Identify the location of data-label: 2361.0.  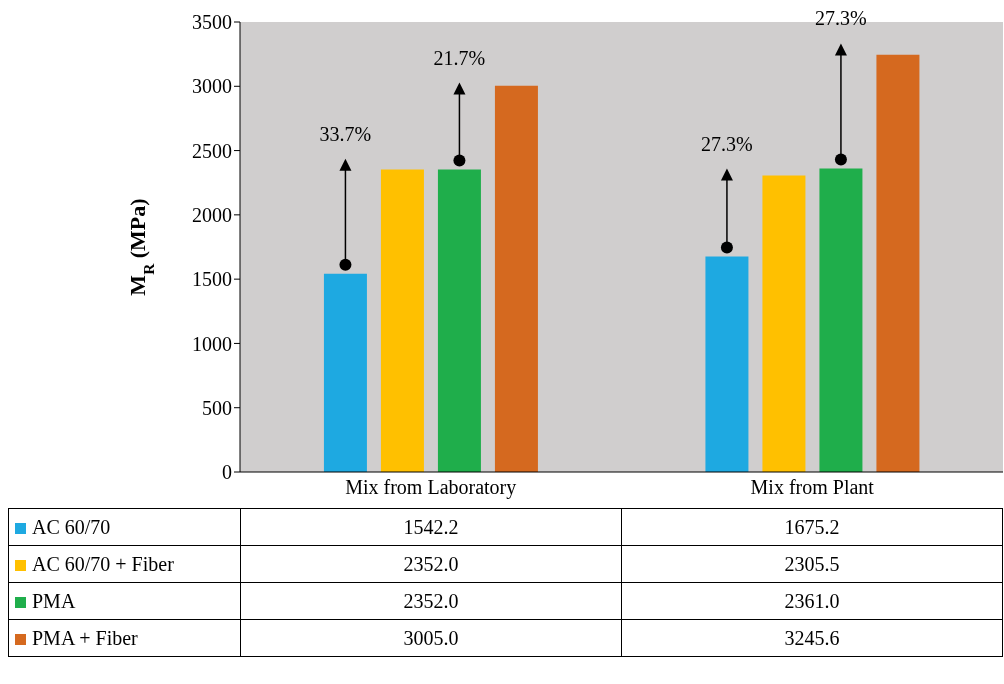
(812, 601).